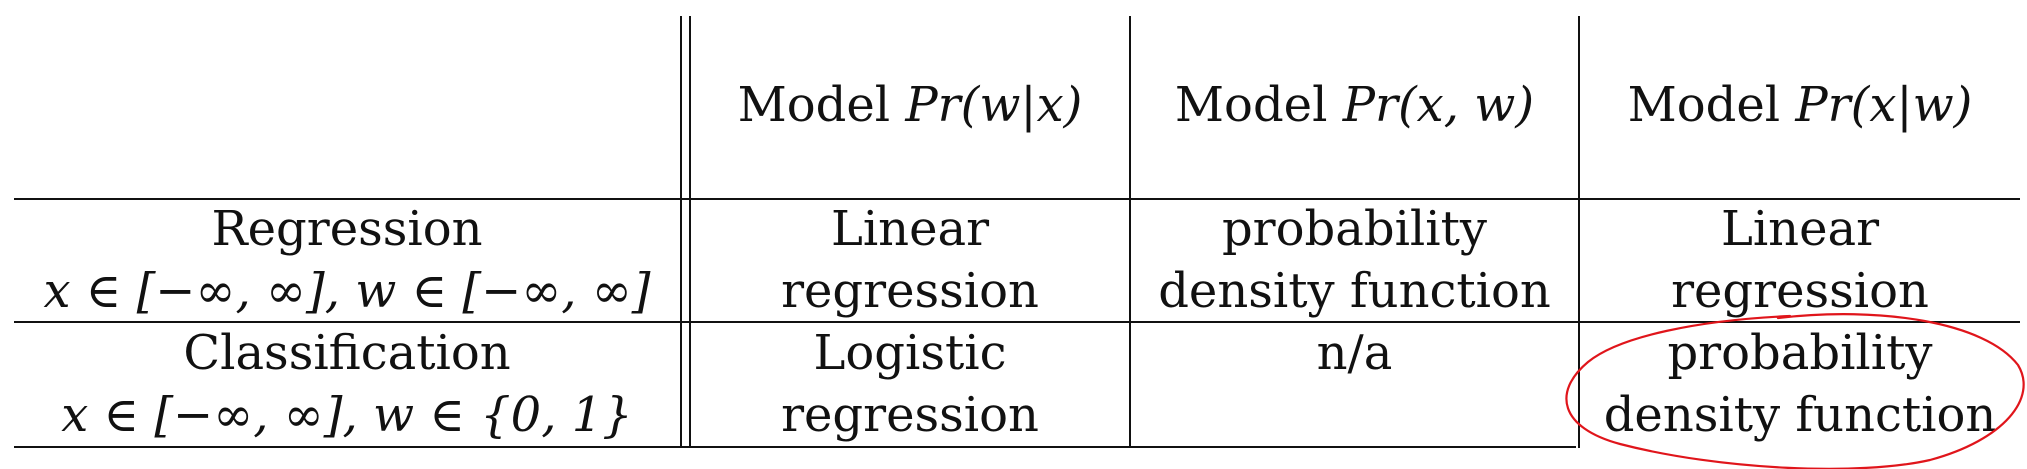  I want to click on row-domain: x ∈ [−∞, ∞], w ∈ {0, 1}, so click(347, 415).